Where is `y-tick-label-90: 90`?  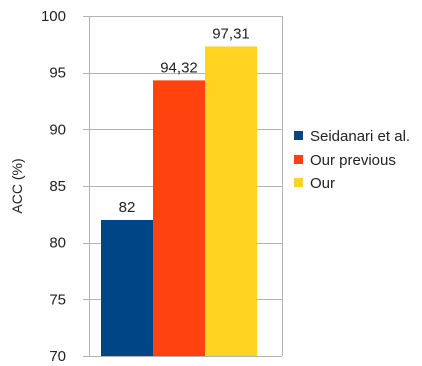 y-tick-label-90: 90 is located at coordinates (57, 129).